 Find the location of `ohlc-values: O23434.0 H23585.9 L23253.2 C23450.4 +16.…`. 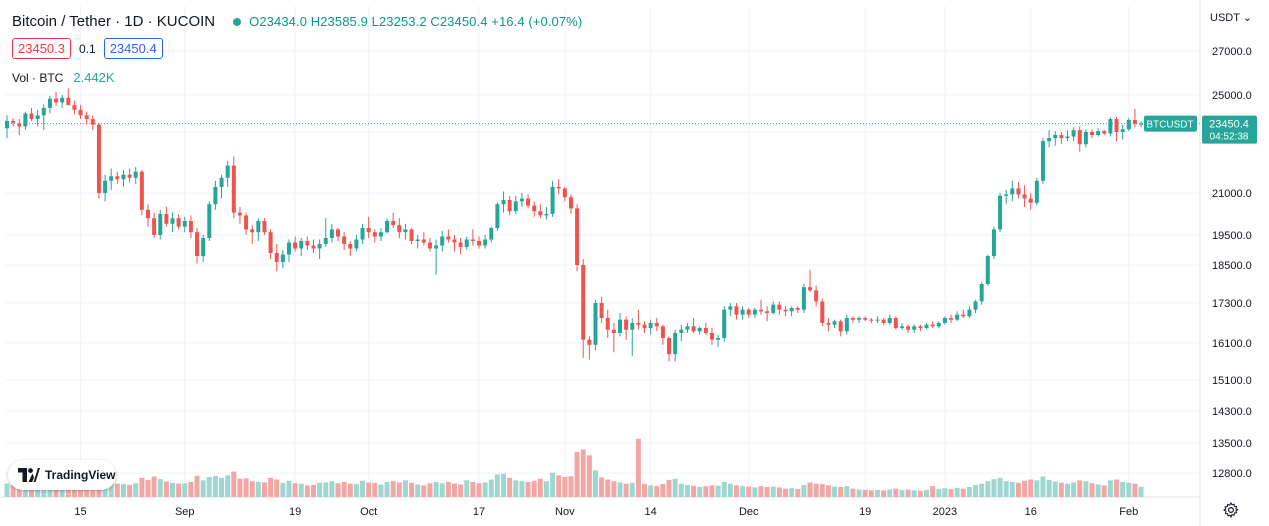

ohlc-values: O23434.0 H23585.9 L23253.2 C23450.4 +16.… is located at coordinates (416, 21).